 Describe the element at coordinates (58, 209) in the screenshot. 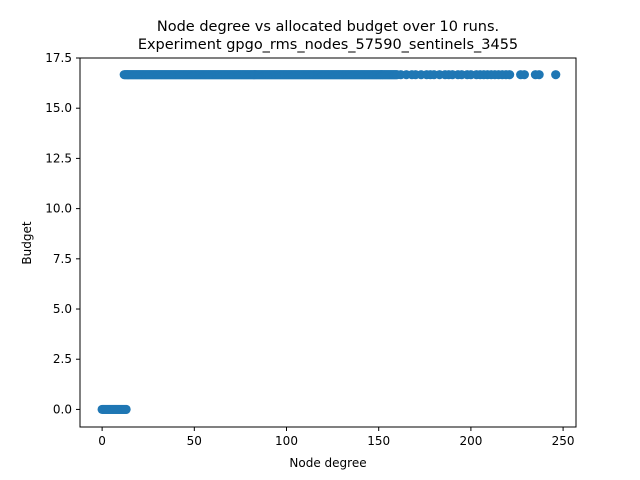

I see `y-tick-label: 10.0` at that location.